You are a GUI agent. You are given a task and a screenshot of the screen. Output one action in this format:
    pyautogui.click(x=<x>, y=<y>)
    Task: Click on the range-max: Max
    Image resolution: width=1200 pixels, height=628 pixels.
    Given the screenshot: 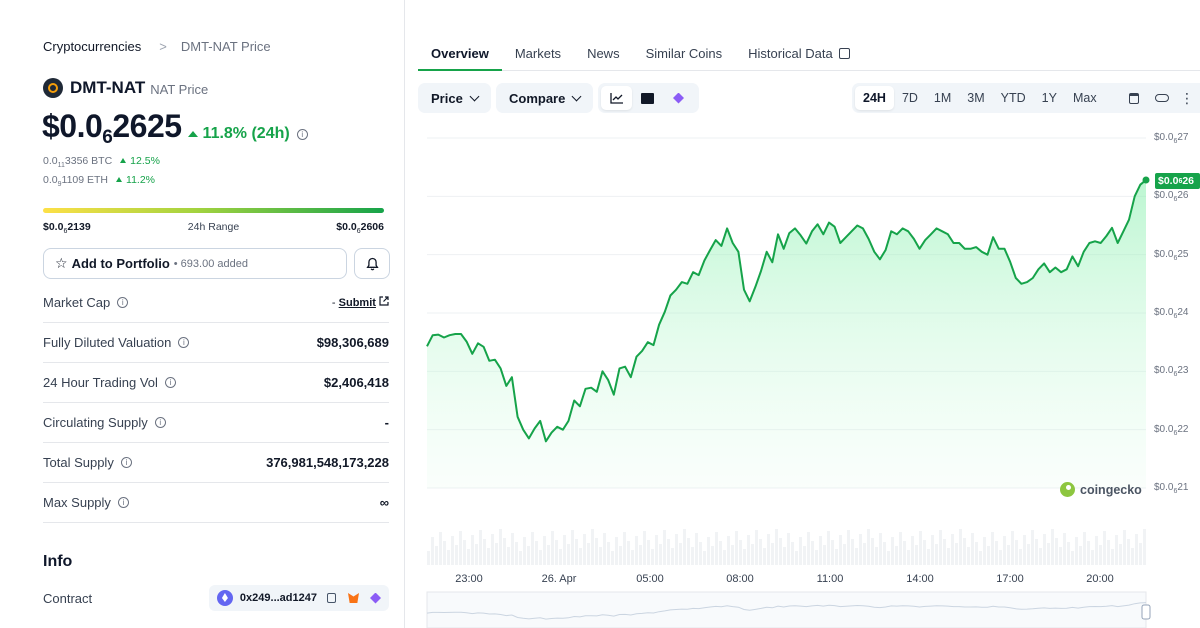 What is the action you would take?
    pyautogui.click(x=1084, y=98)
    